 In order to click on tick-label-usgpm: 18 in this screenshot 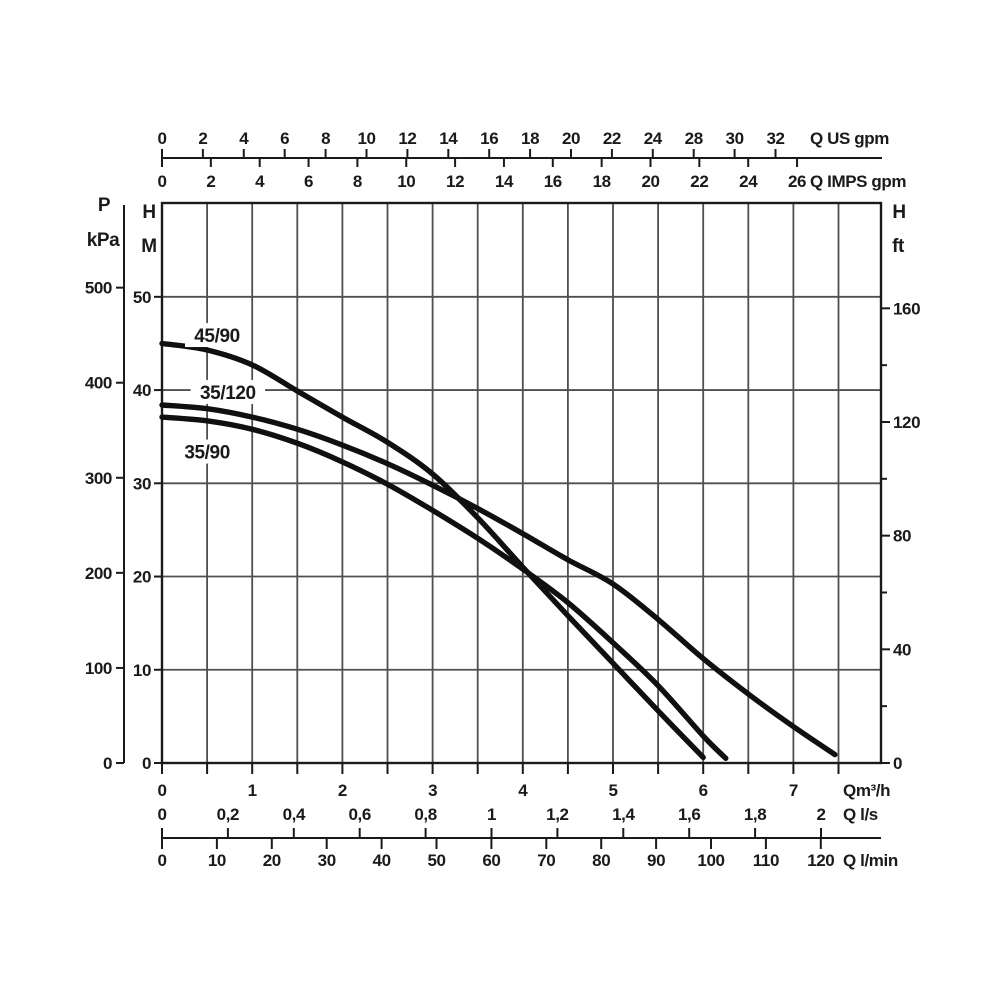, I will do `click(530, 138)`.